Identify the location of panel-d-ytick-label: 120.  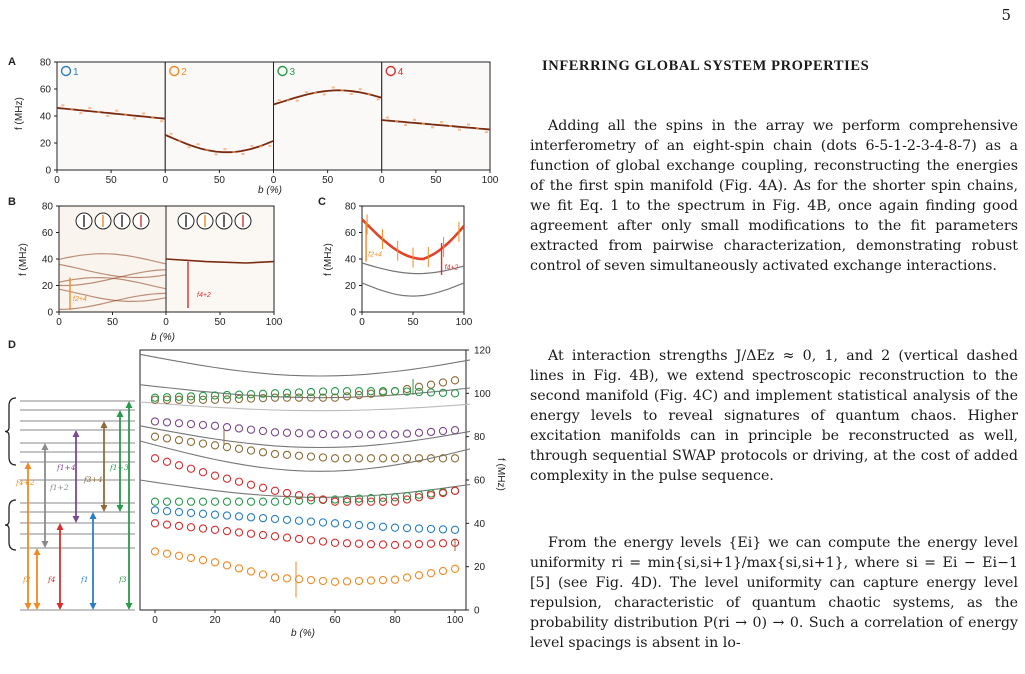
(482, 351).